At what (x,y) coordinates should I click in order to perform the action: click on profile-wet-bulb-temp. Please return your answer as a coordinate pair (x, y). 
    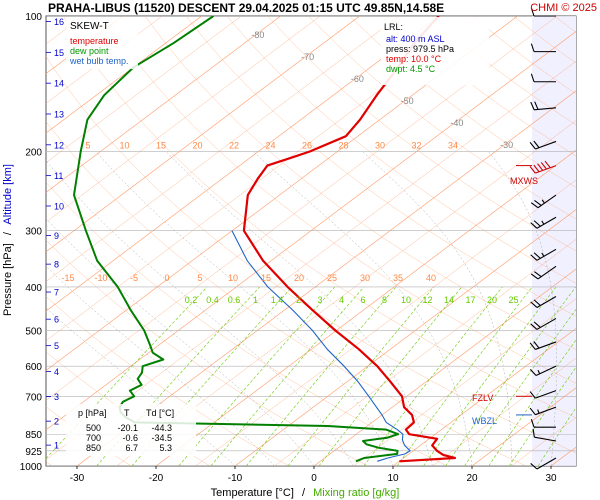
    Looking at the image, I should click on (321, 346).